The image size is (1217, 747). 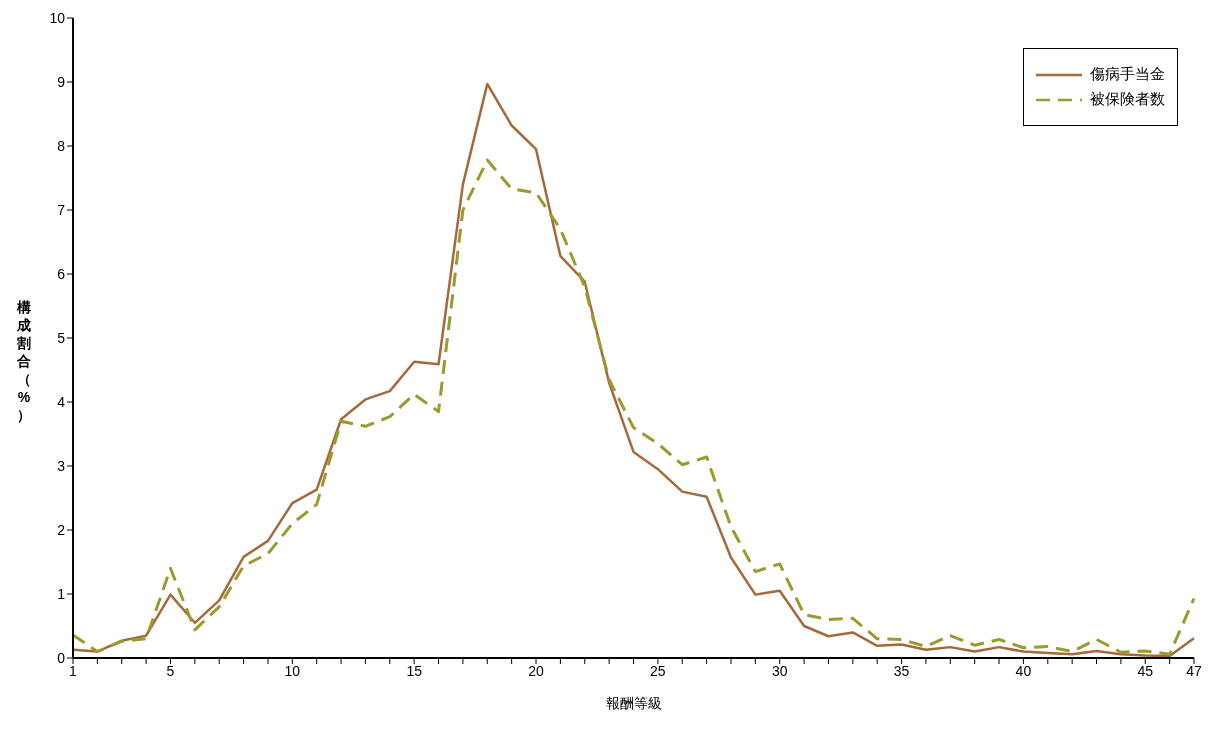 What do you see at coordinates (61, 209) in the screenshot?
I see `y-tick-label: 7` at bounding box center [61, 209].